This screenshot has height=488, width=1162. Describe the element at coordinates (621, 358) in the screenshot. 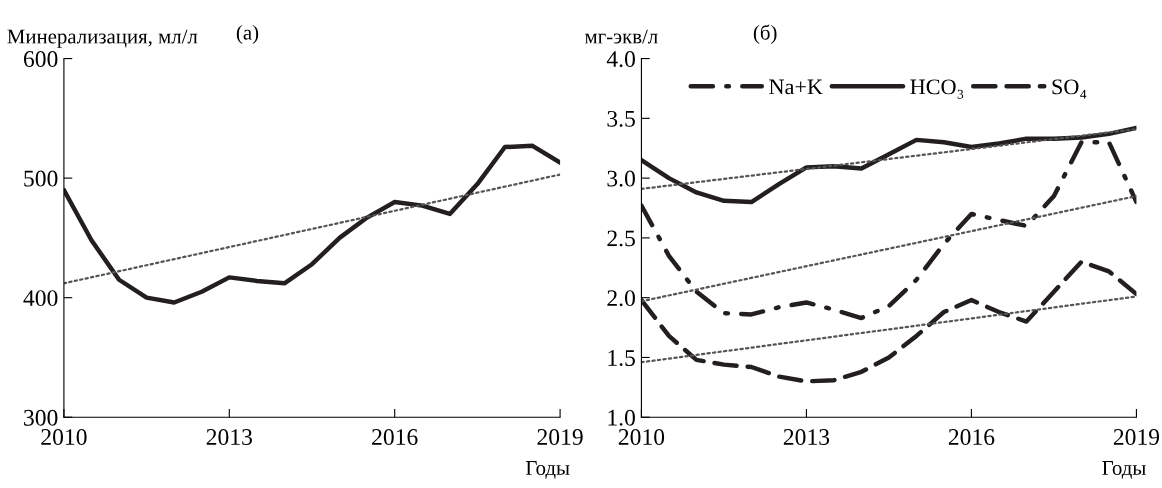

I see `y-tick-label: 1.5` at that location.